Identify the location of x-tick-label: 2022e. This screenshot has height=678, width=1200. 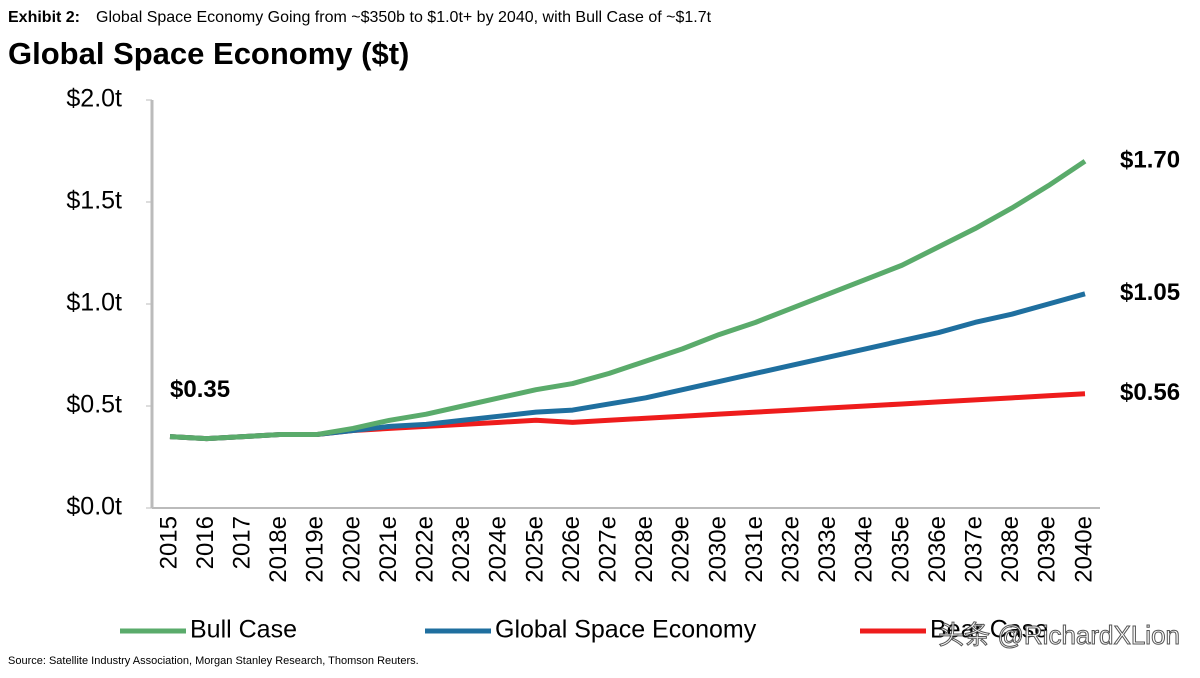
(425, 549).